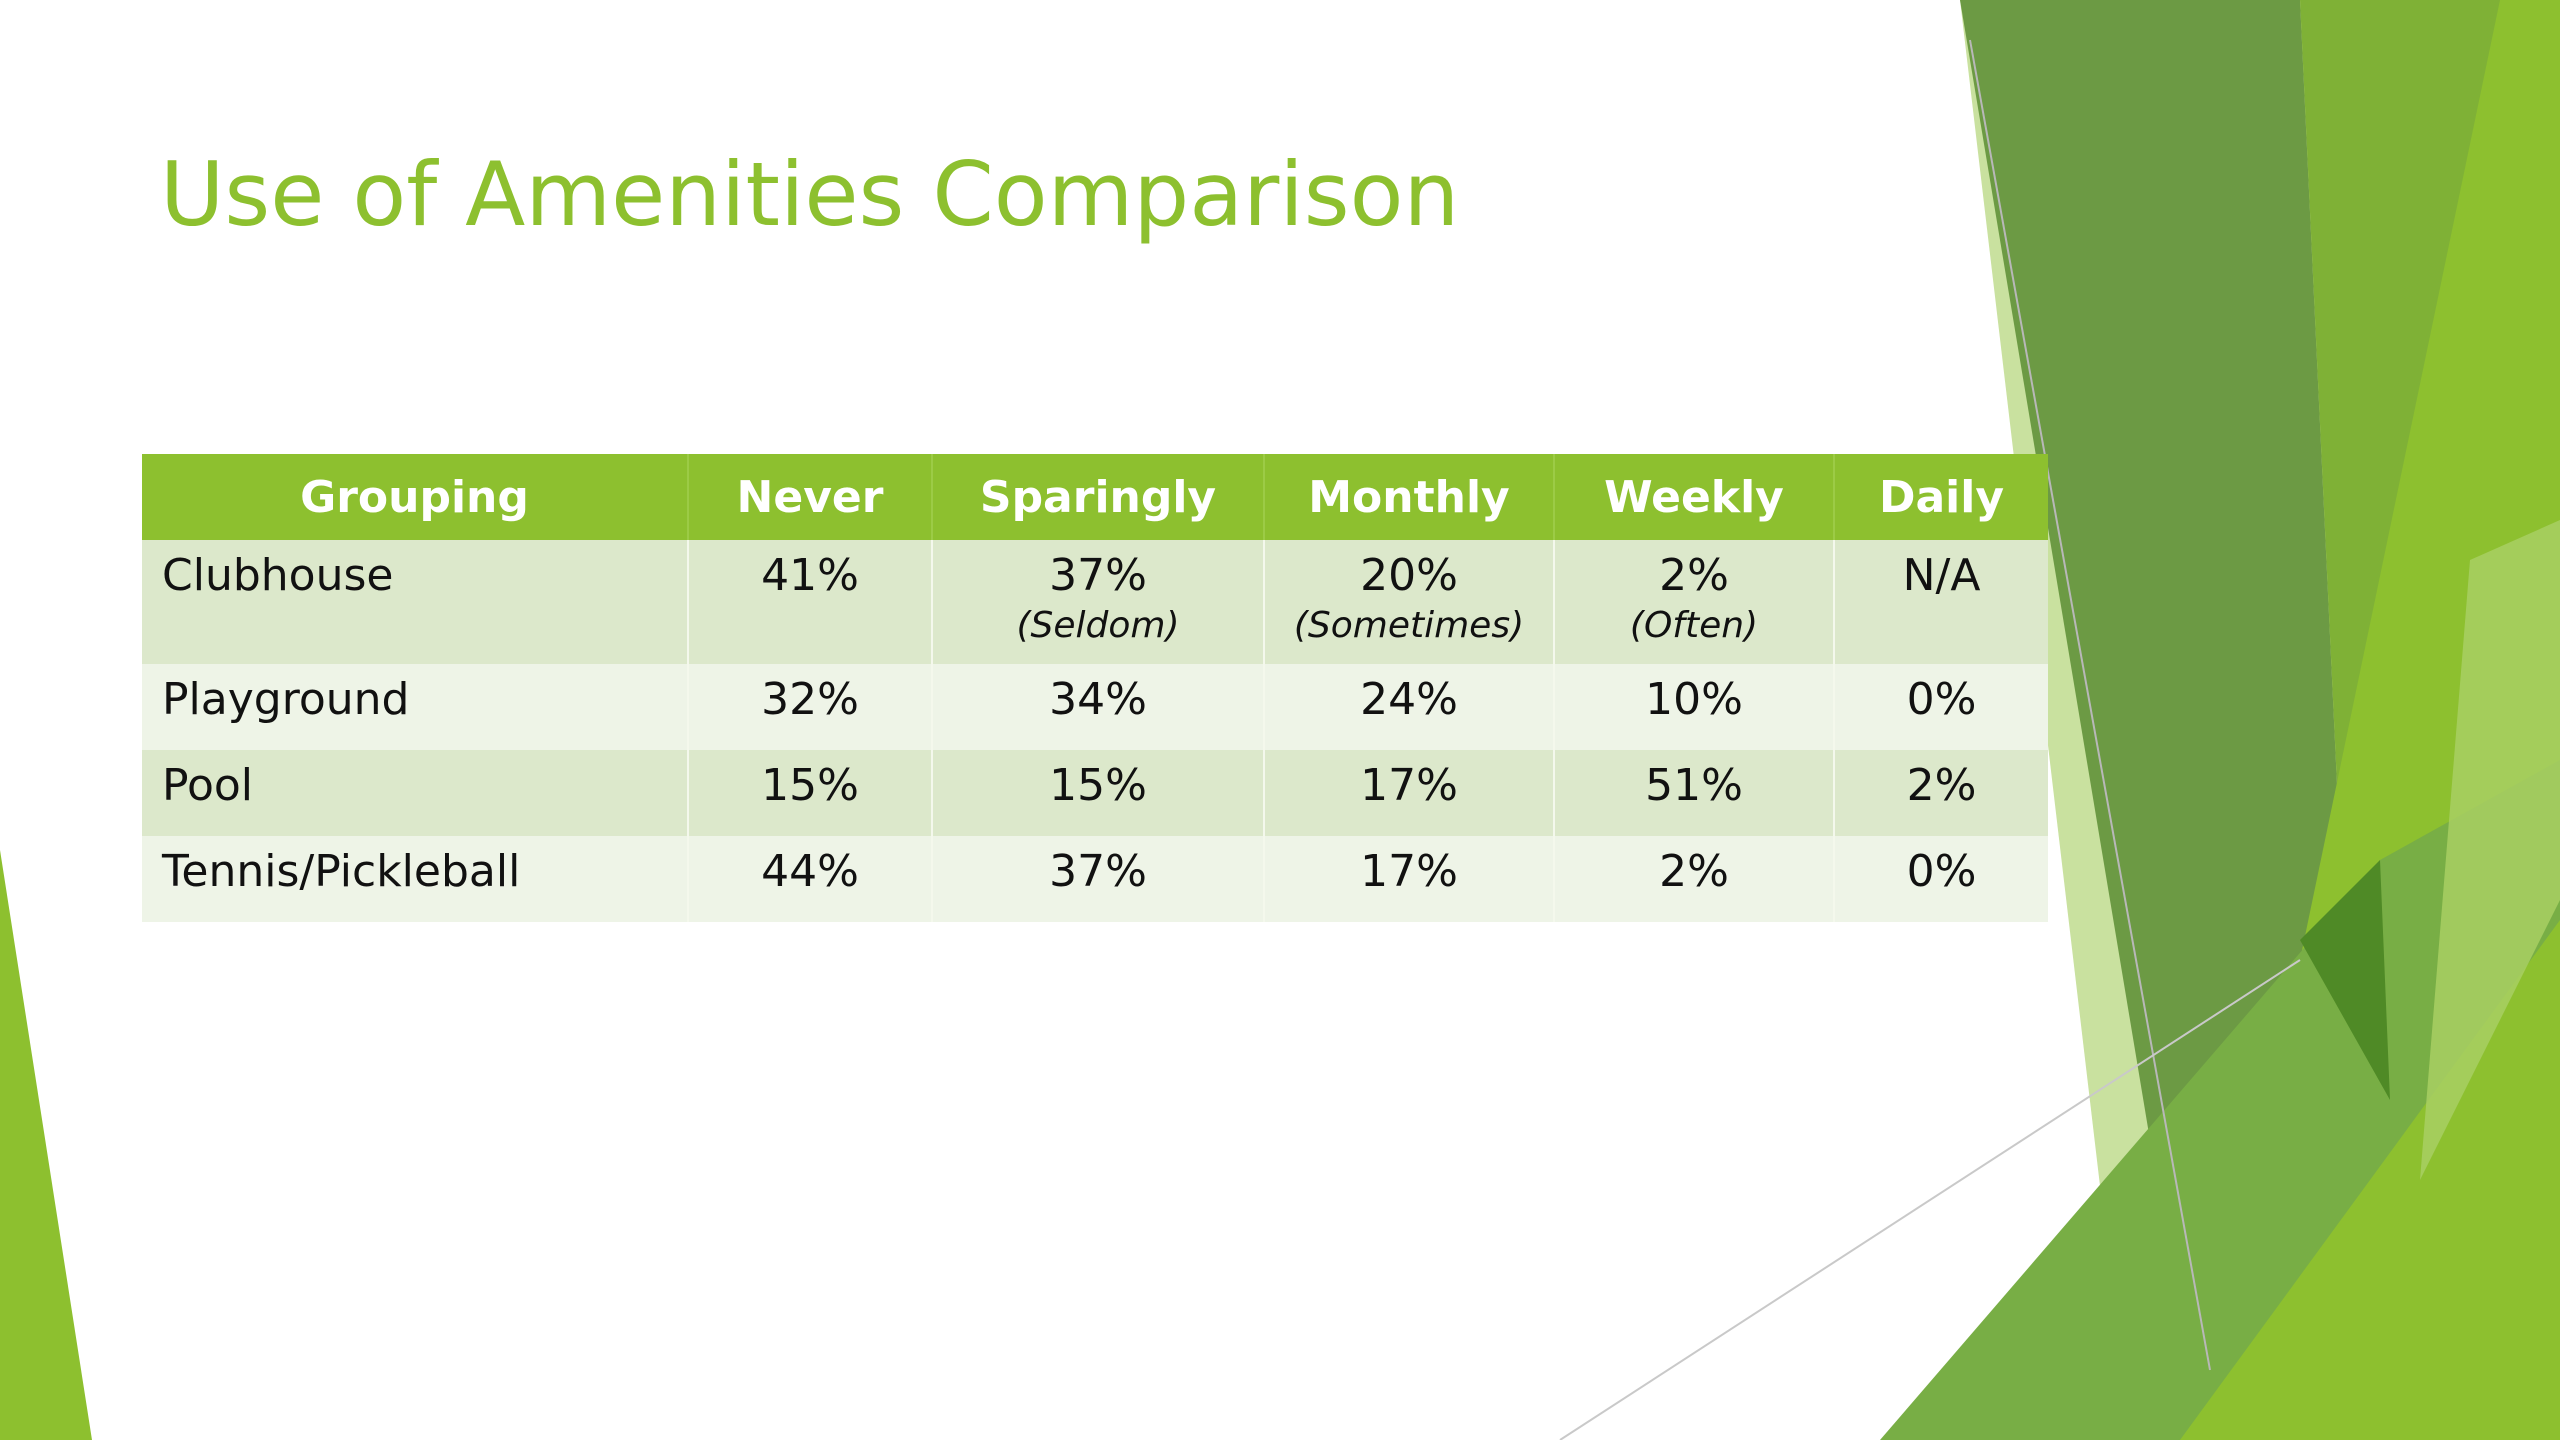 The image size is (2560, 1440). What do you see at coordinates (1694, 793) in the screenshot?
I see `table-cell: 51%` at bounding box center [1694, 793].